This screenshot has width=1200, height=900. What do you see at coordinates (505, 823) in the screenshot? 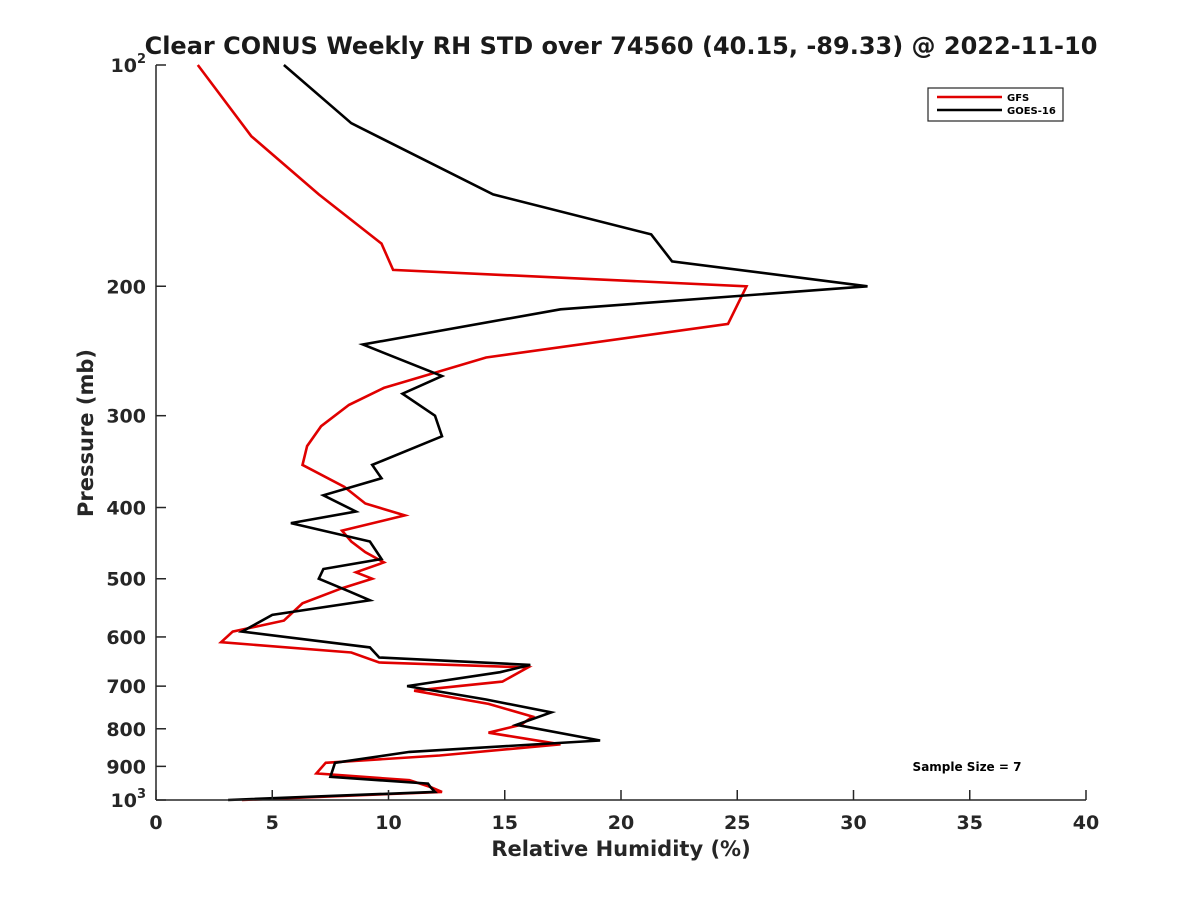
I see `x-tick-label: 15` at bounding box center [505, 823].